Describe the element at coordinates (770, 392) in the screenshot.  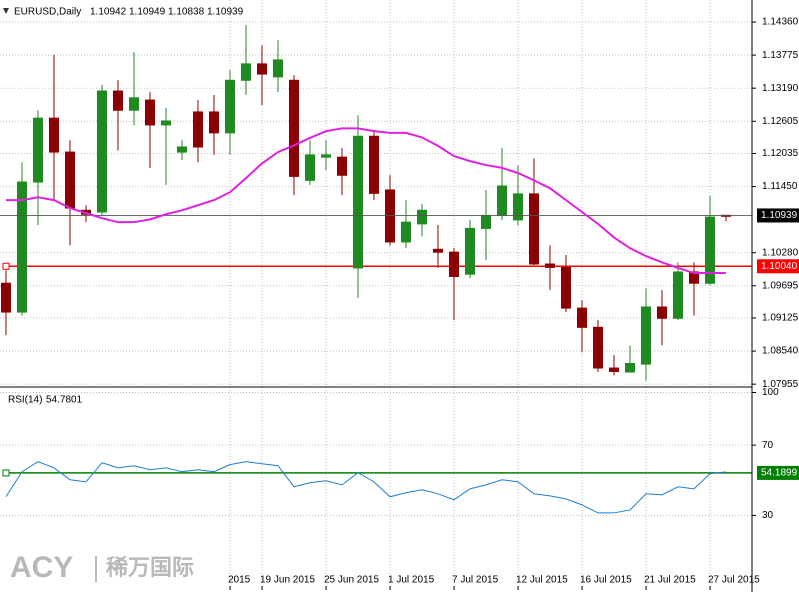
I see `y-tick-label: 100` at that location.